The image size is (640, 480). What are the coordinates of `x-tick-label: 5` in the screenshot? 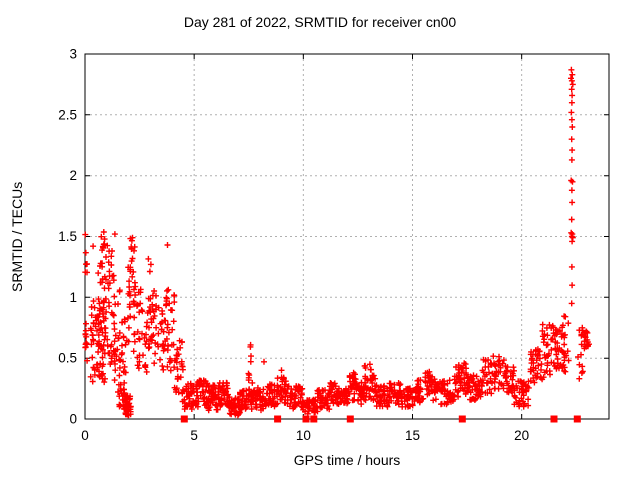 It's located at (194, 435).